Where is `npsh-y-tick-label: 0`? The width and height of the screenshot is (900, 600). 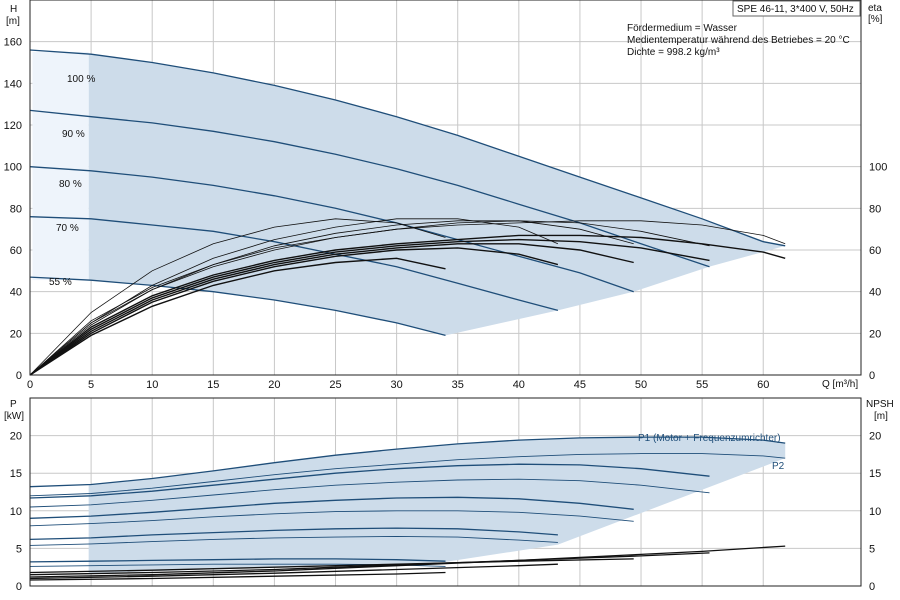
npsh-y-tick-label: 0 is located at coordinates (872, 587).